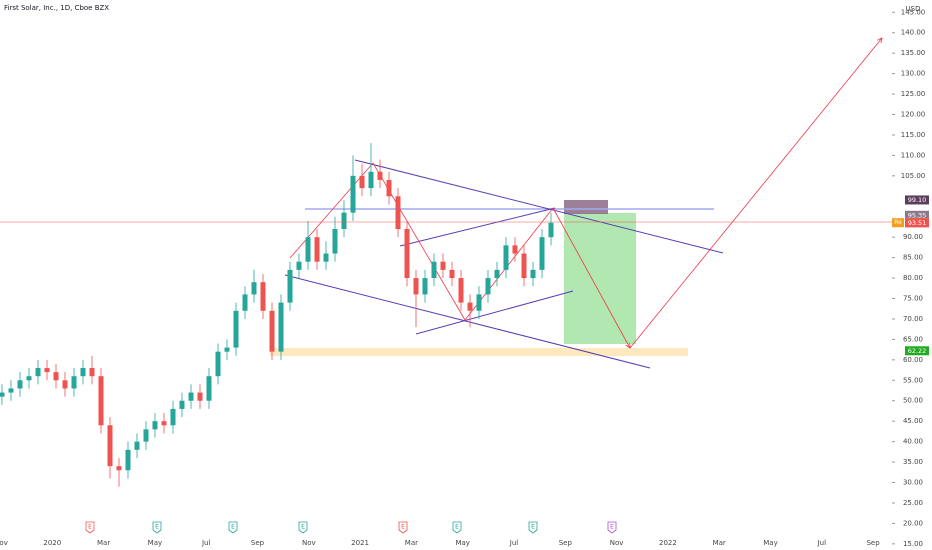 The width and height of the screenshot is (932, 550). What do you see at coordinates (52, 543) in the screenshot?
I see `x-tick-label: 2020` at bounding box center [52, 543].